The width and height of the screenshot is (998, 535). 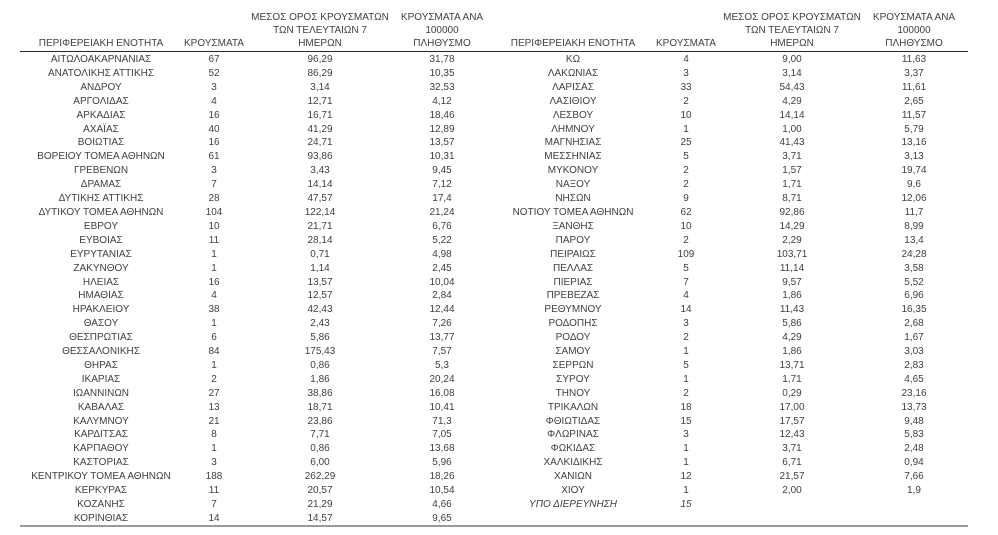 What do you see at coordinates (792, 17) in the screenshot?
I see `column-header-avg7-line1: ΜΕΣΟΣ ΟΡΟΣ ΚΡΟΥΣΜΑΤΩΝ` at bounding box center [792, 17].